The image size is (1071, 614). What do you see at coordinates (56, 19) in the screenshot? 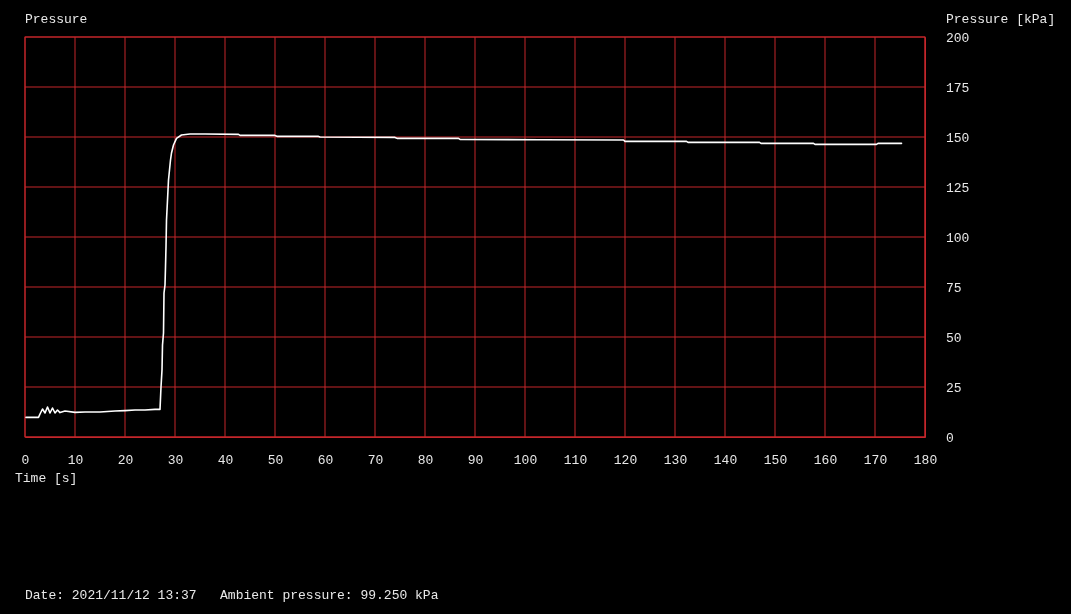
I see `chart-title: Pressure` at bounding box center [56, 19].